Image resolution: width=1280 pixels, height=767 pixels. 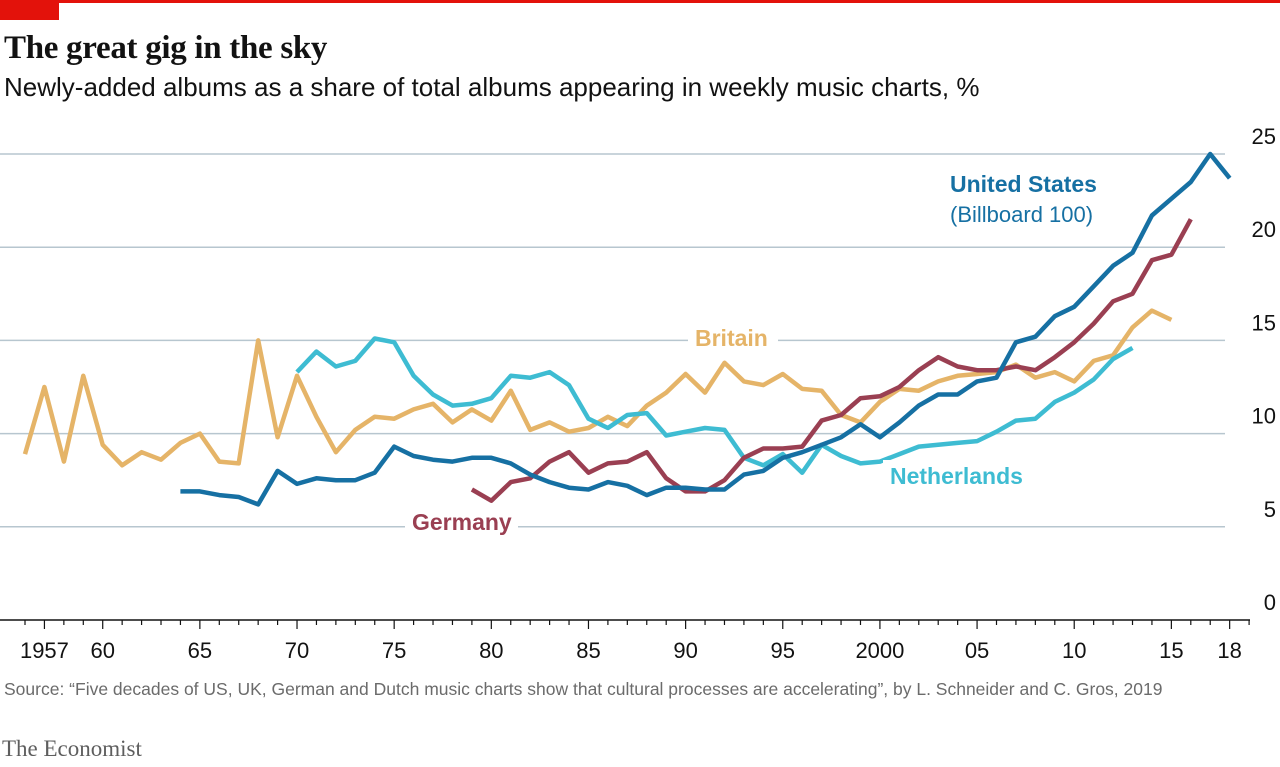 I want to click on x-tick-label: 10, so click(x=1074, y=650).